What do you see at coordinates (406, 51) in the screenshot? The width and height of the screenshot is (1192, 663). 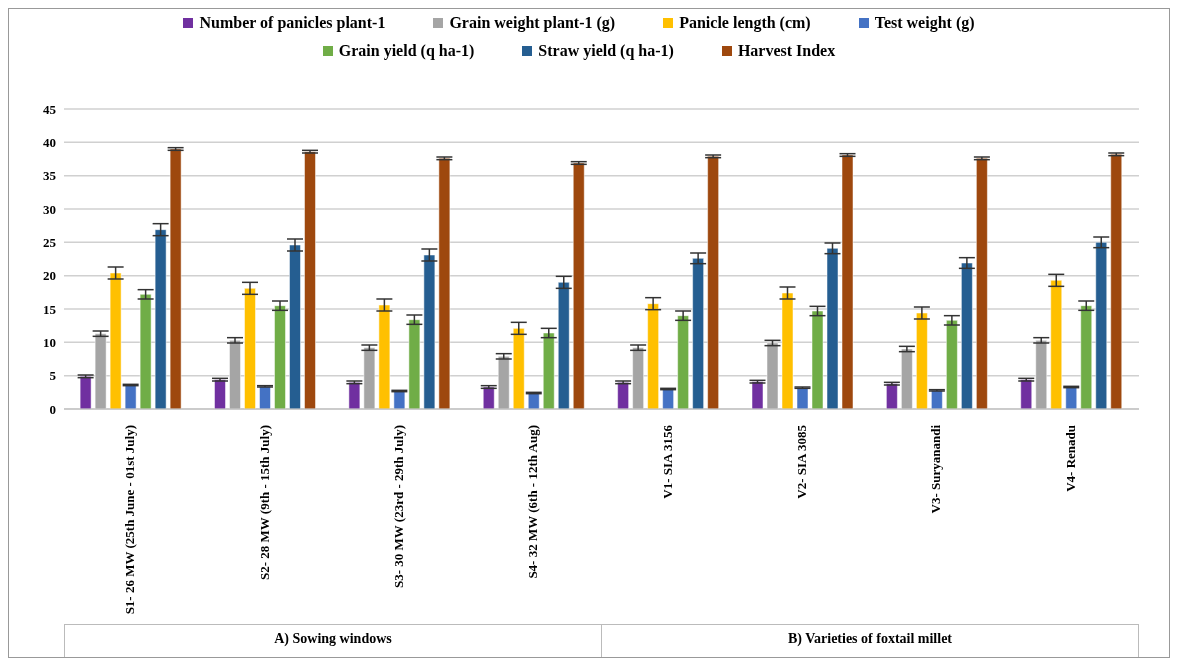 I see `legend-label: Grain yield (q ha-1)` at bounding box center [406, 51].